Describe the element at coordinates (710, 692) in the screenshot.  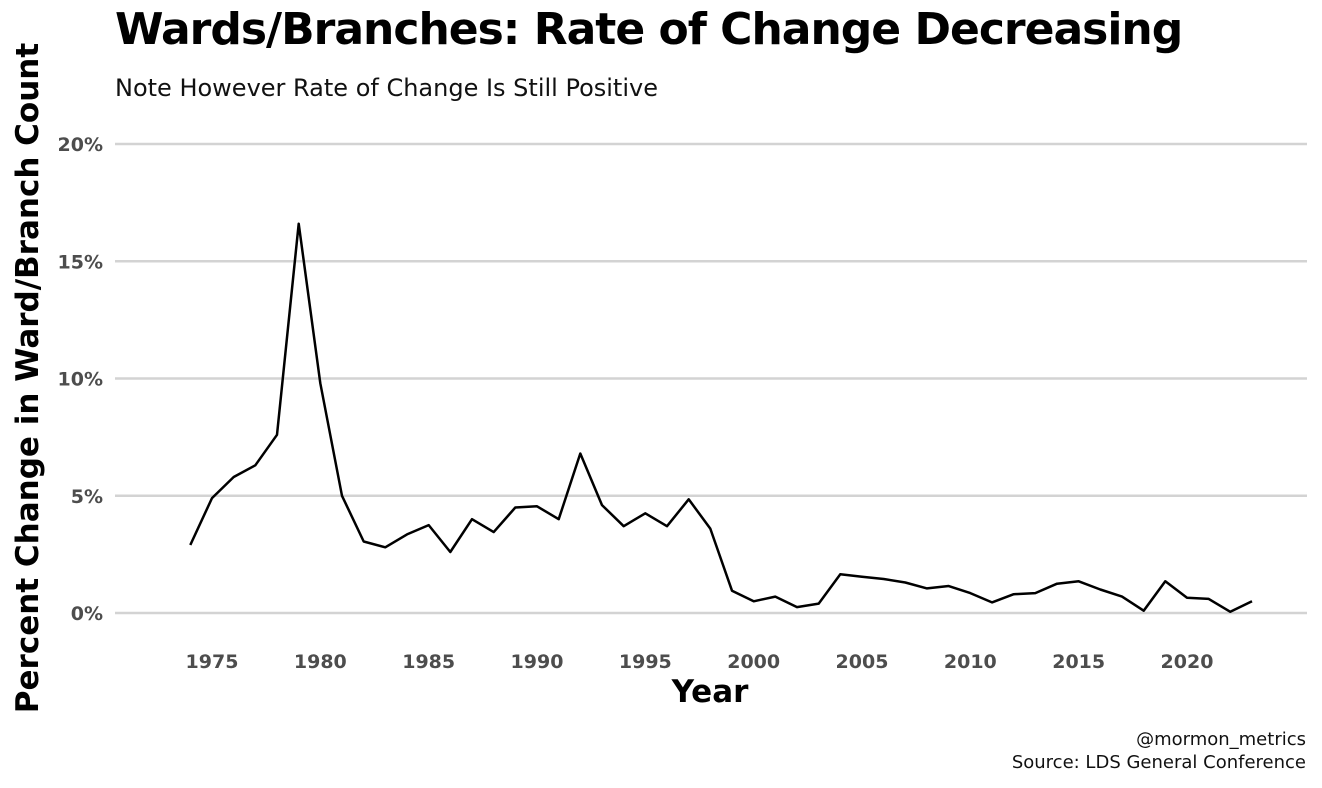
I see `x-axis-label: Year` at that location.